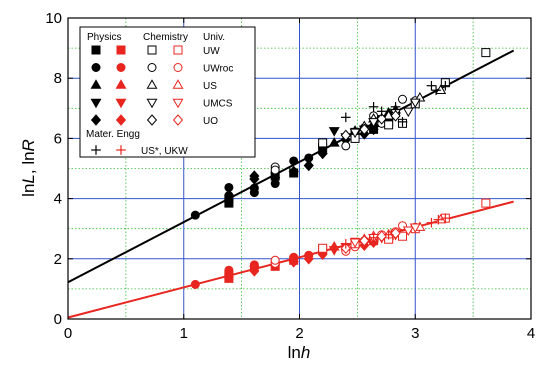 This screenshot has height=366, width=542. Describe the element at coordinates (96, 84) in the screenshot. I see `legend-marker-black-filled-triangle-up` at that location.